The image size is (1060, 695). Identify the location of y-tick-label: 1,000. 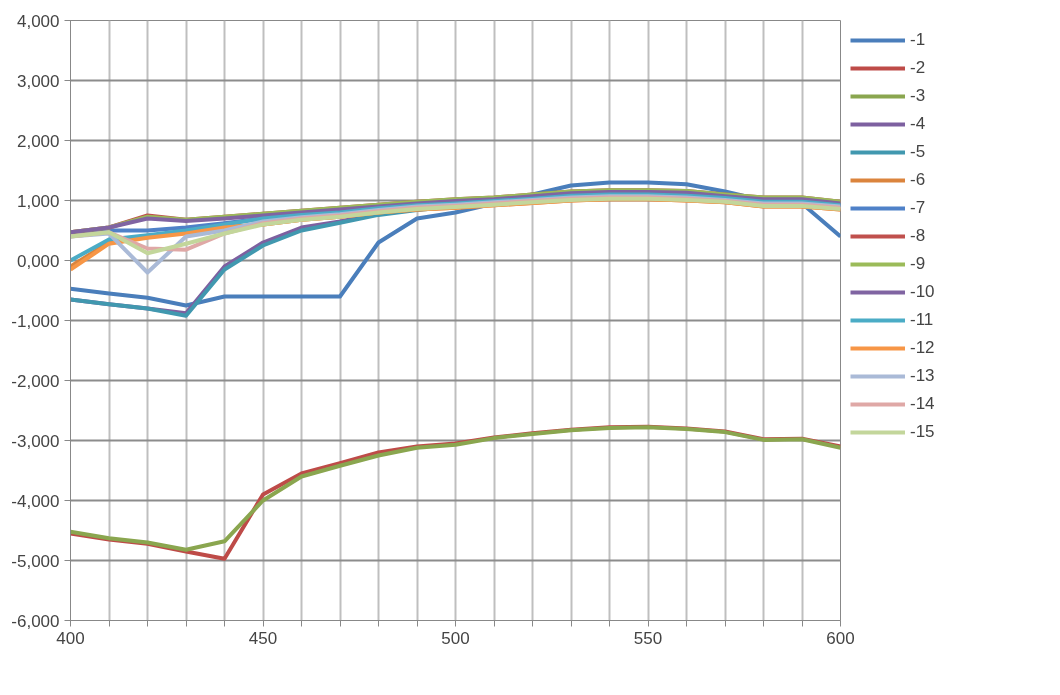
(38, 201).